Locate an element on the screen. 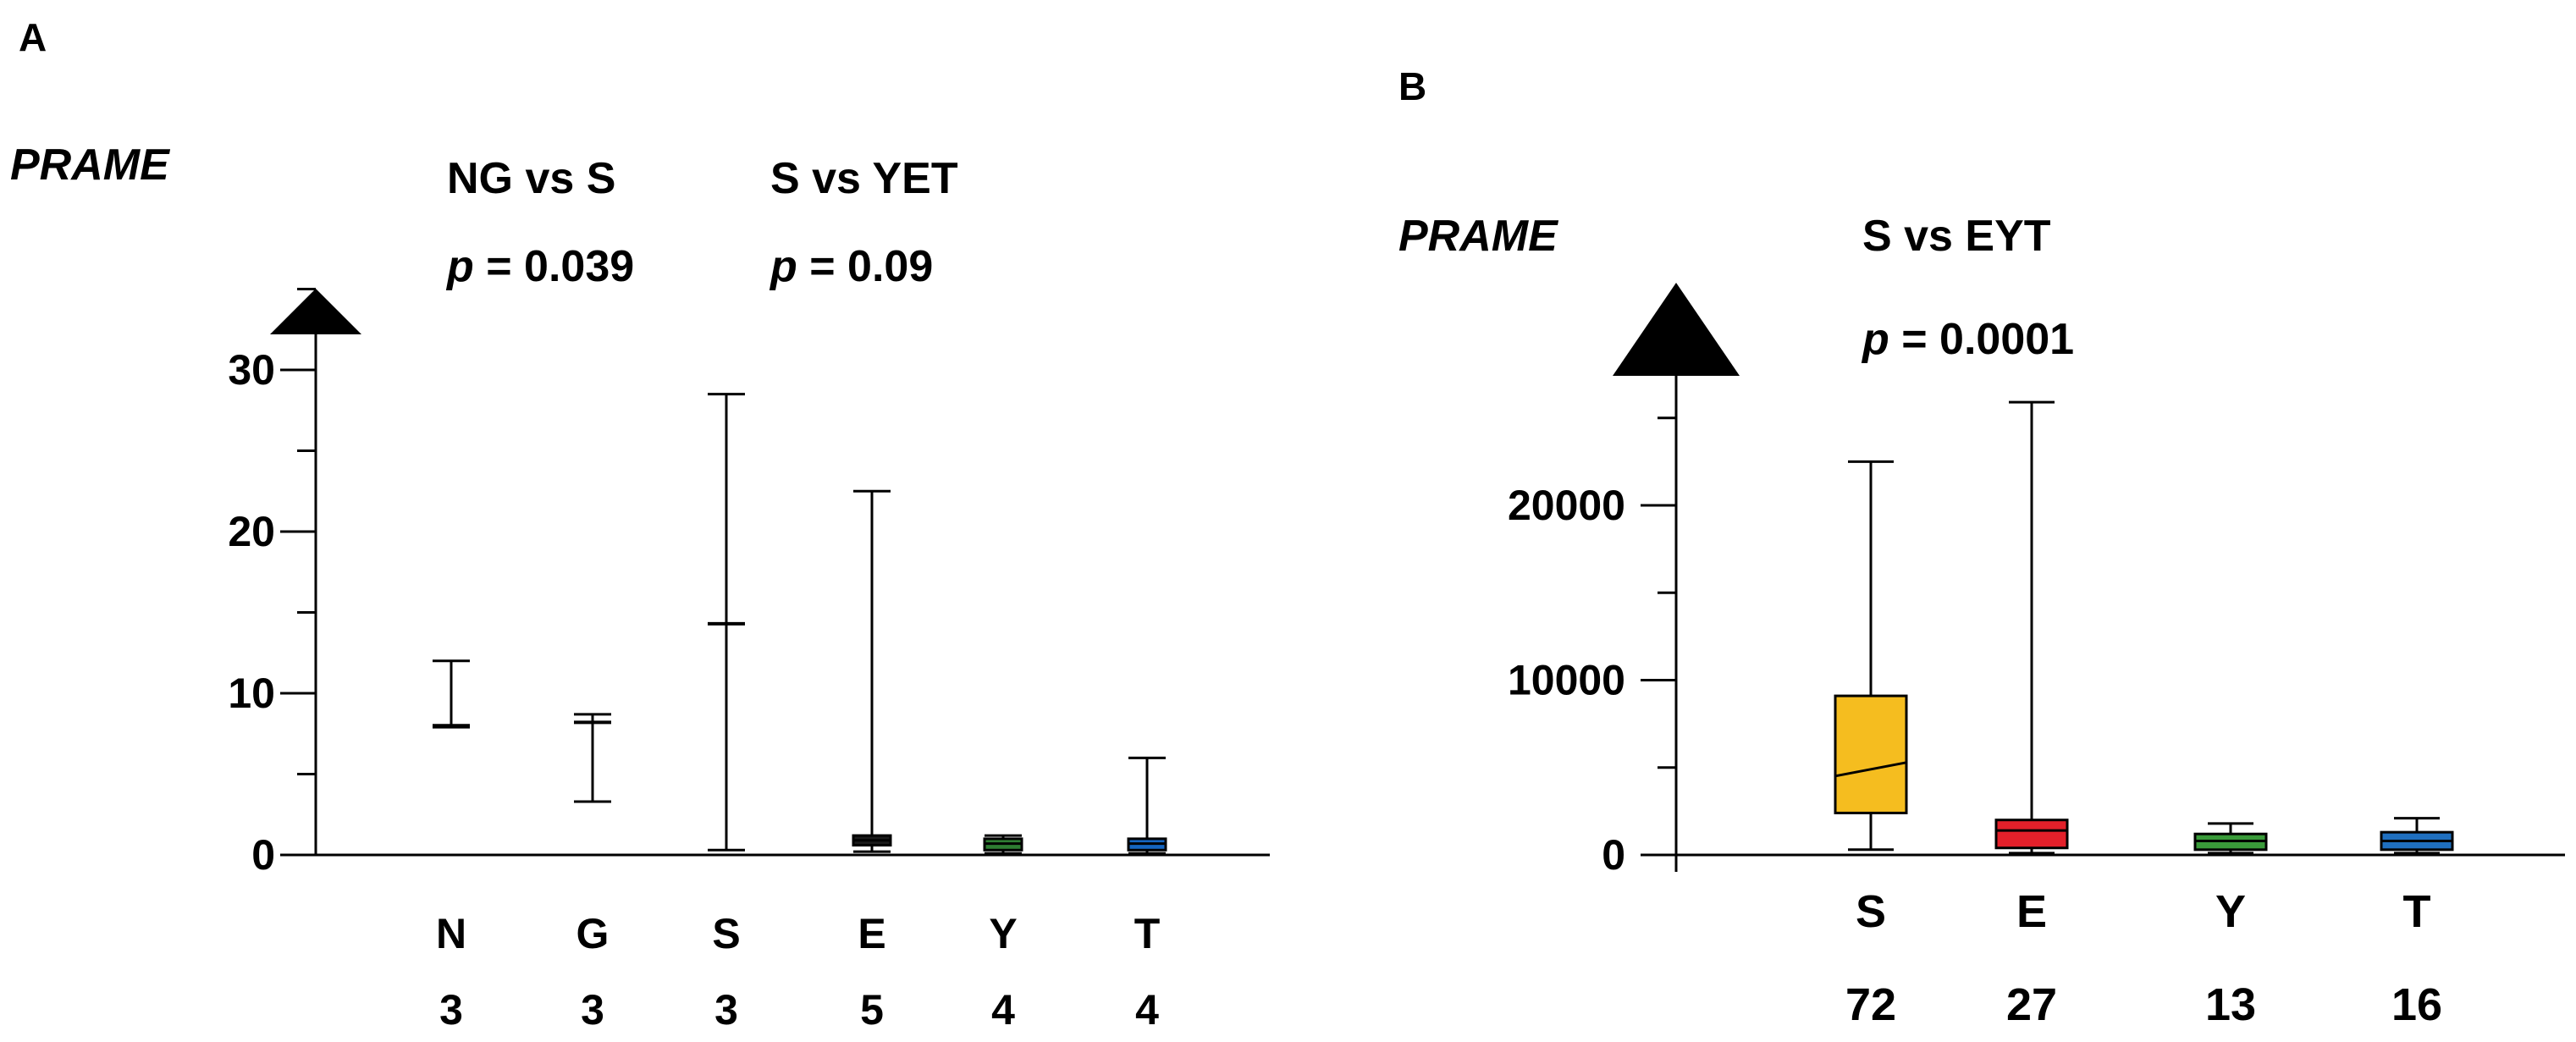 The image size is (2576, 1042). y-tick-label: 20 is located at coordinates (252, 531).